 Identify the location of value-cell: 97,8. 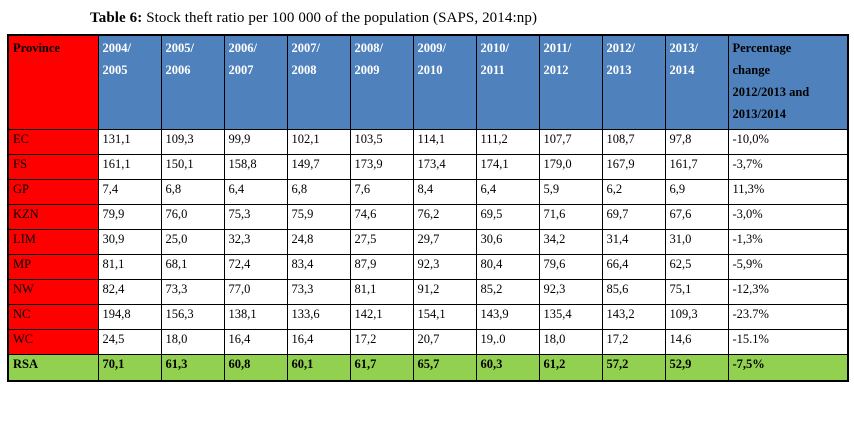
(696, 141).